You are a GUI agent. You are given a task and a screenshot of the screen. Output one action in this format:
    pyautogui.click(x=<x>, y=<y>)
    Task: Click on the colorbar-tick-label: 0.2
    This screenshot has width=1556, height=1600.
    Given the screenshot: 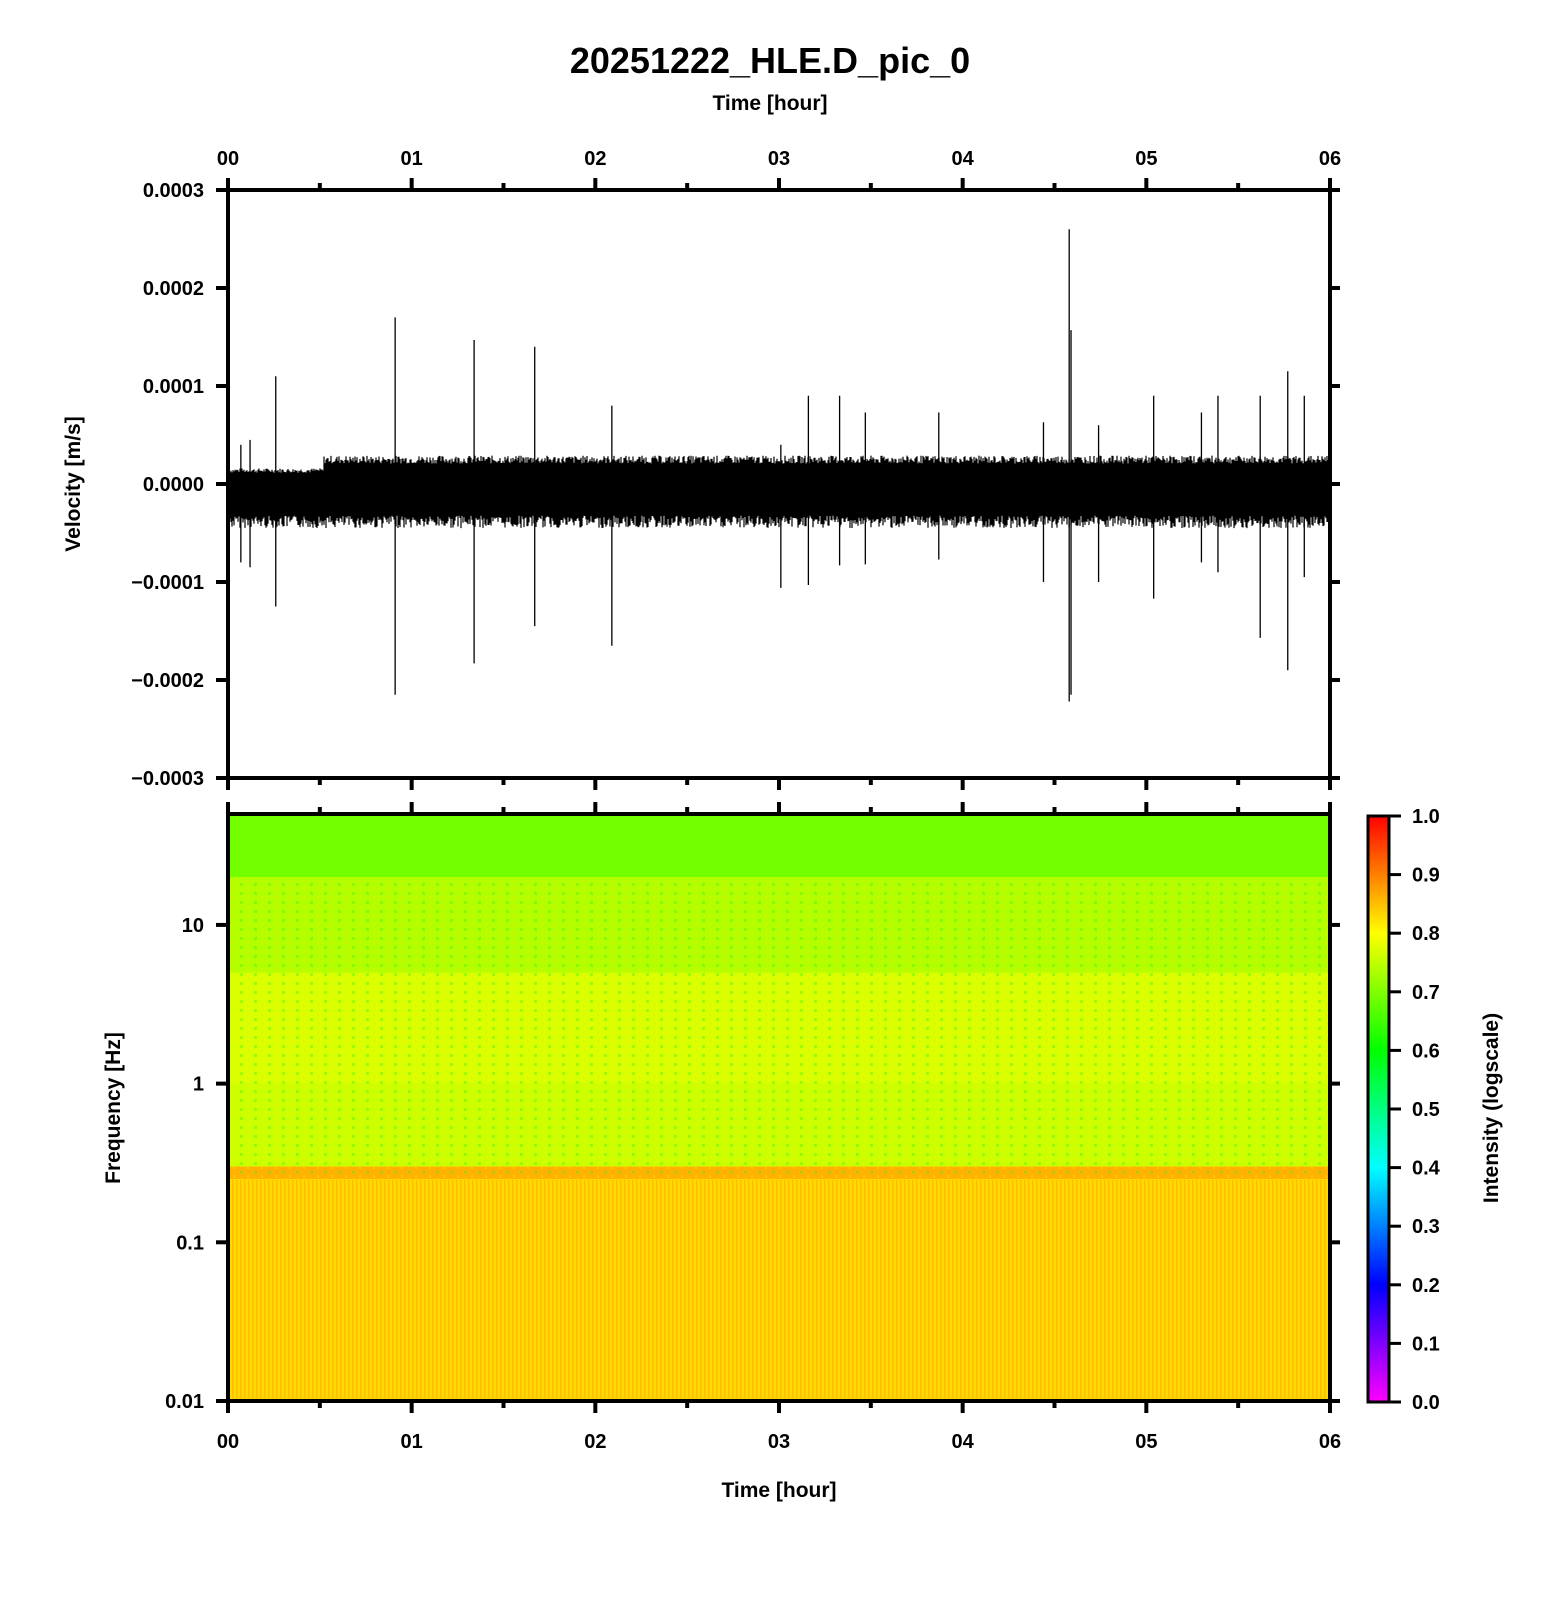 What is the action you would take?
    pyautogui.click(x=1426, y=1286)
    